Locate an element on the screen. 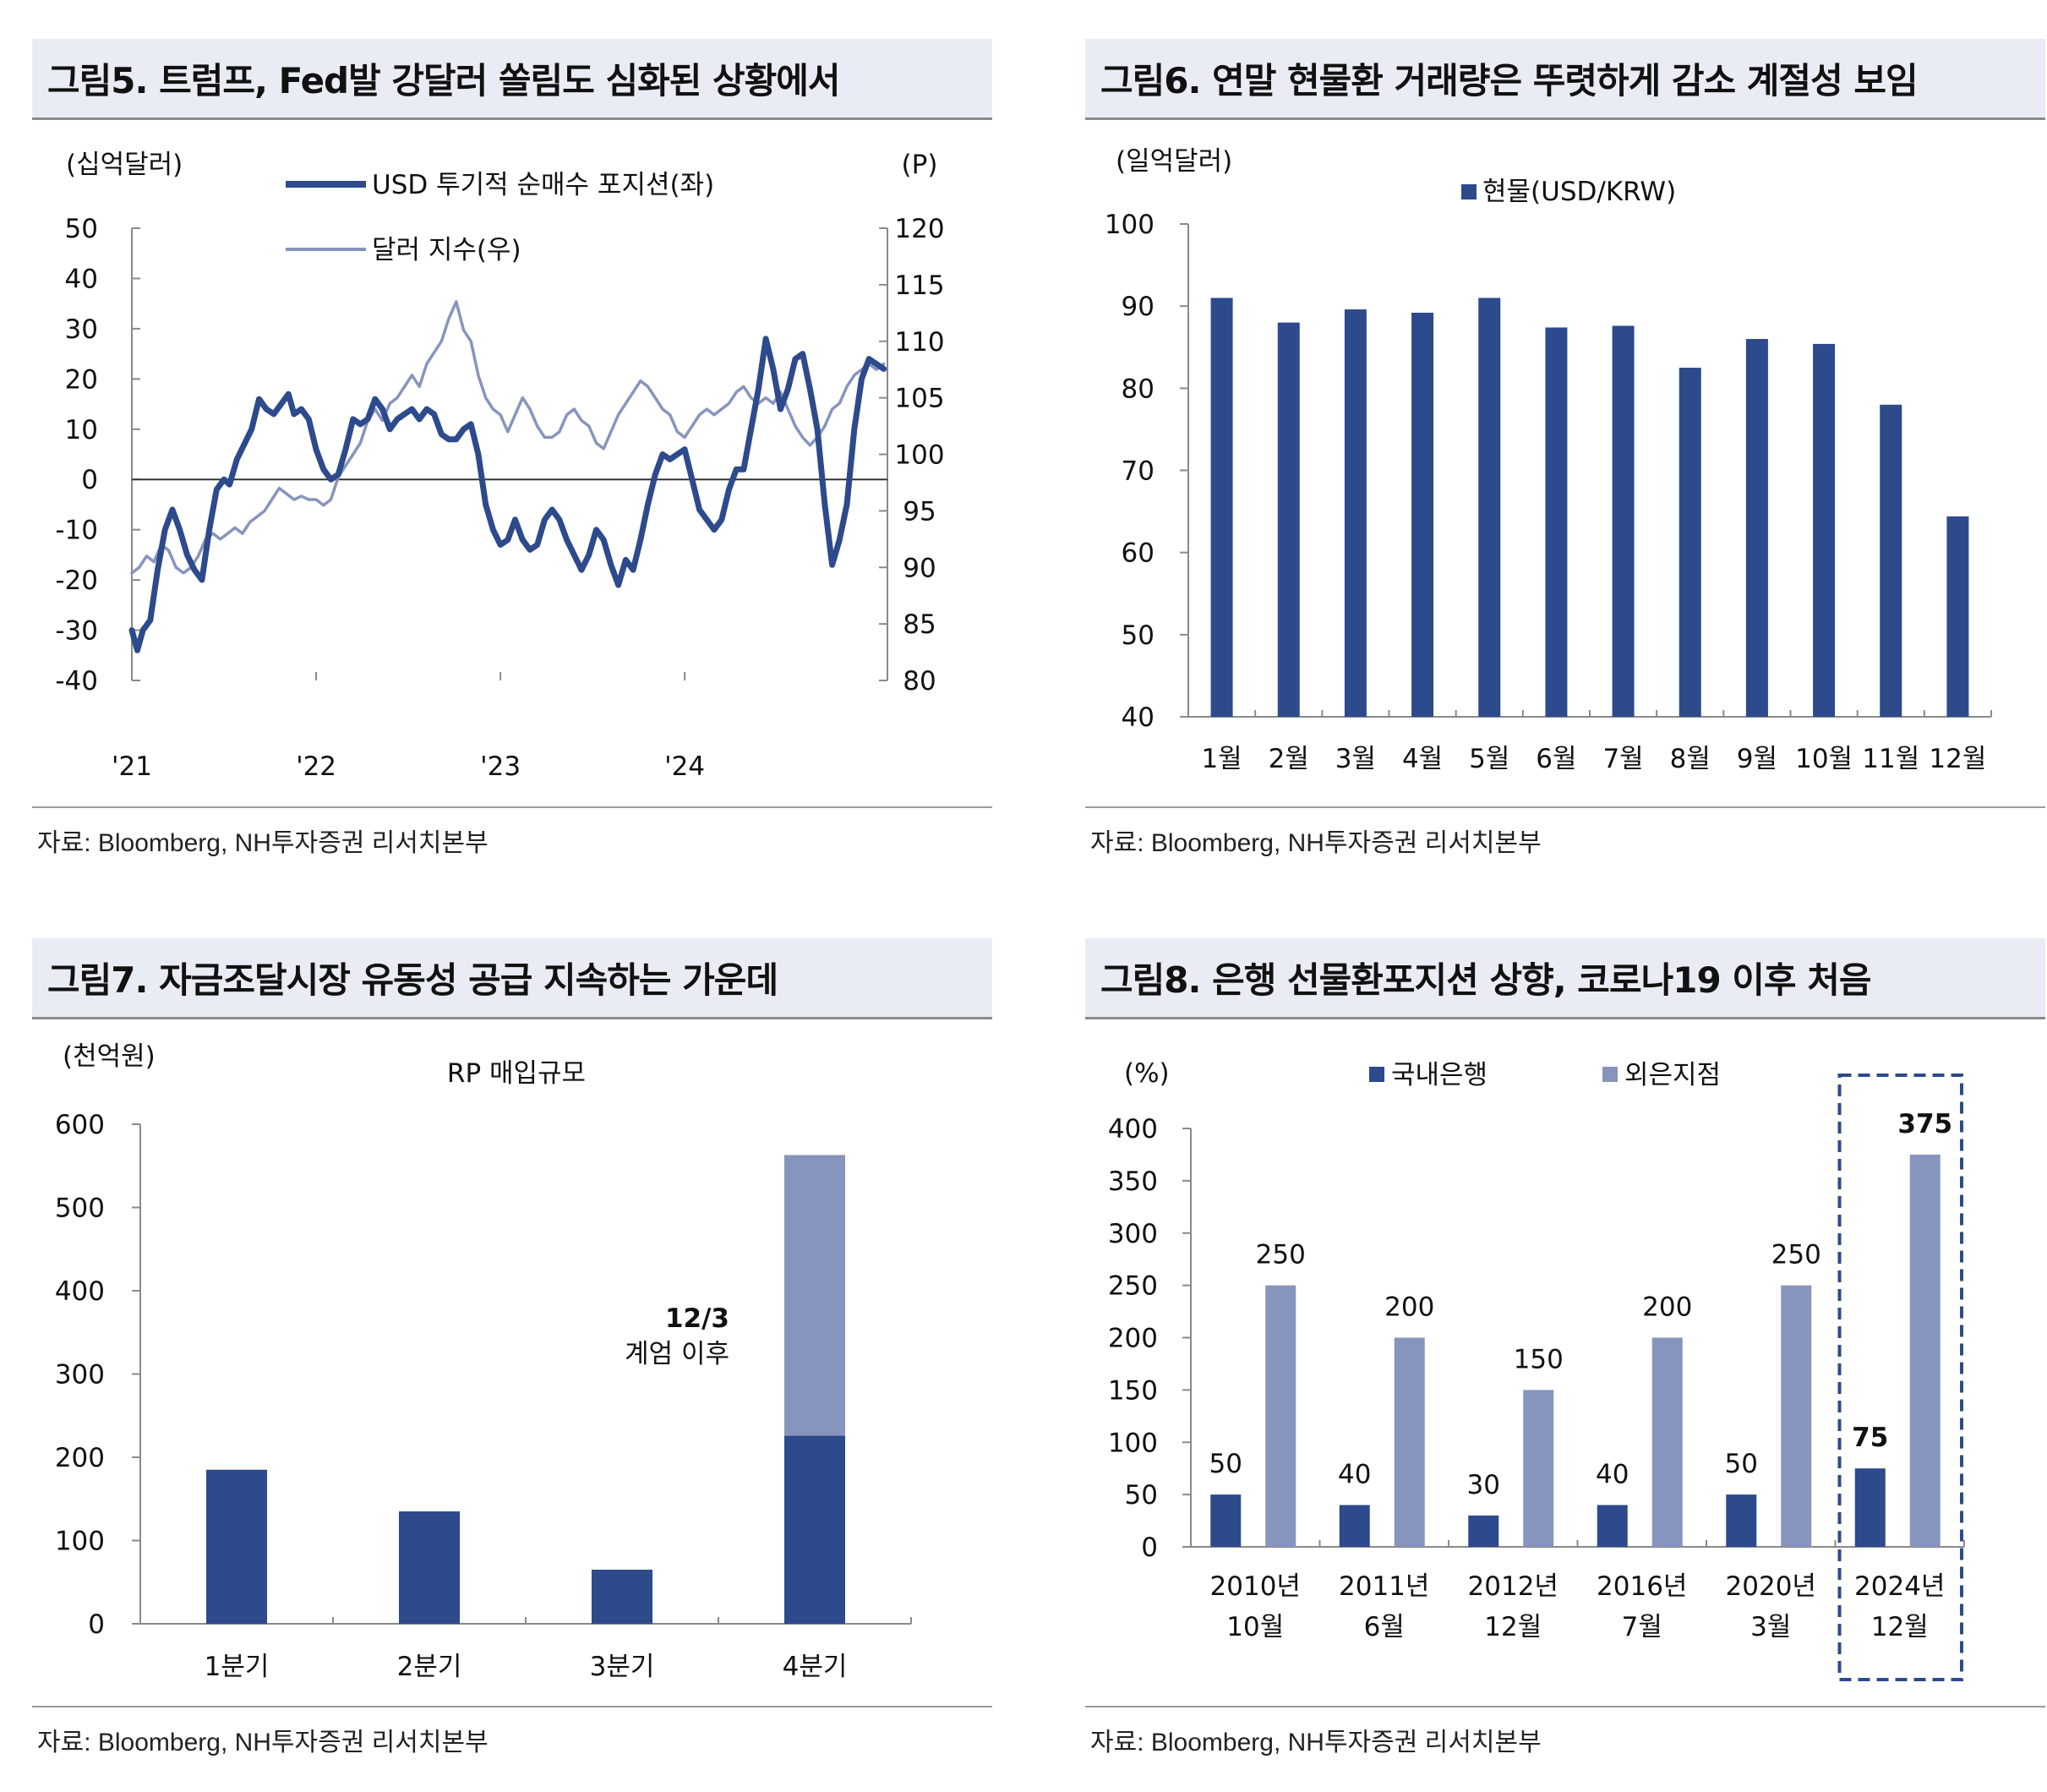 The height and width of the screenshot is (1792, 2047). right-axis-unit: (P) is located at coordinates (920, 165).